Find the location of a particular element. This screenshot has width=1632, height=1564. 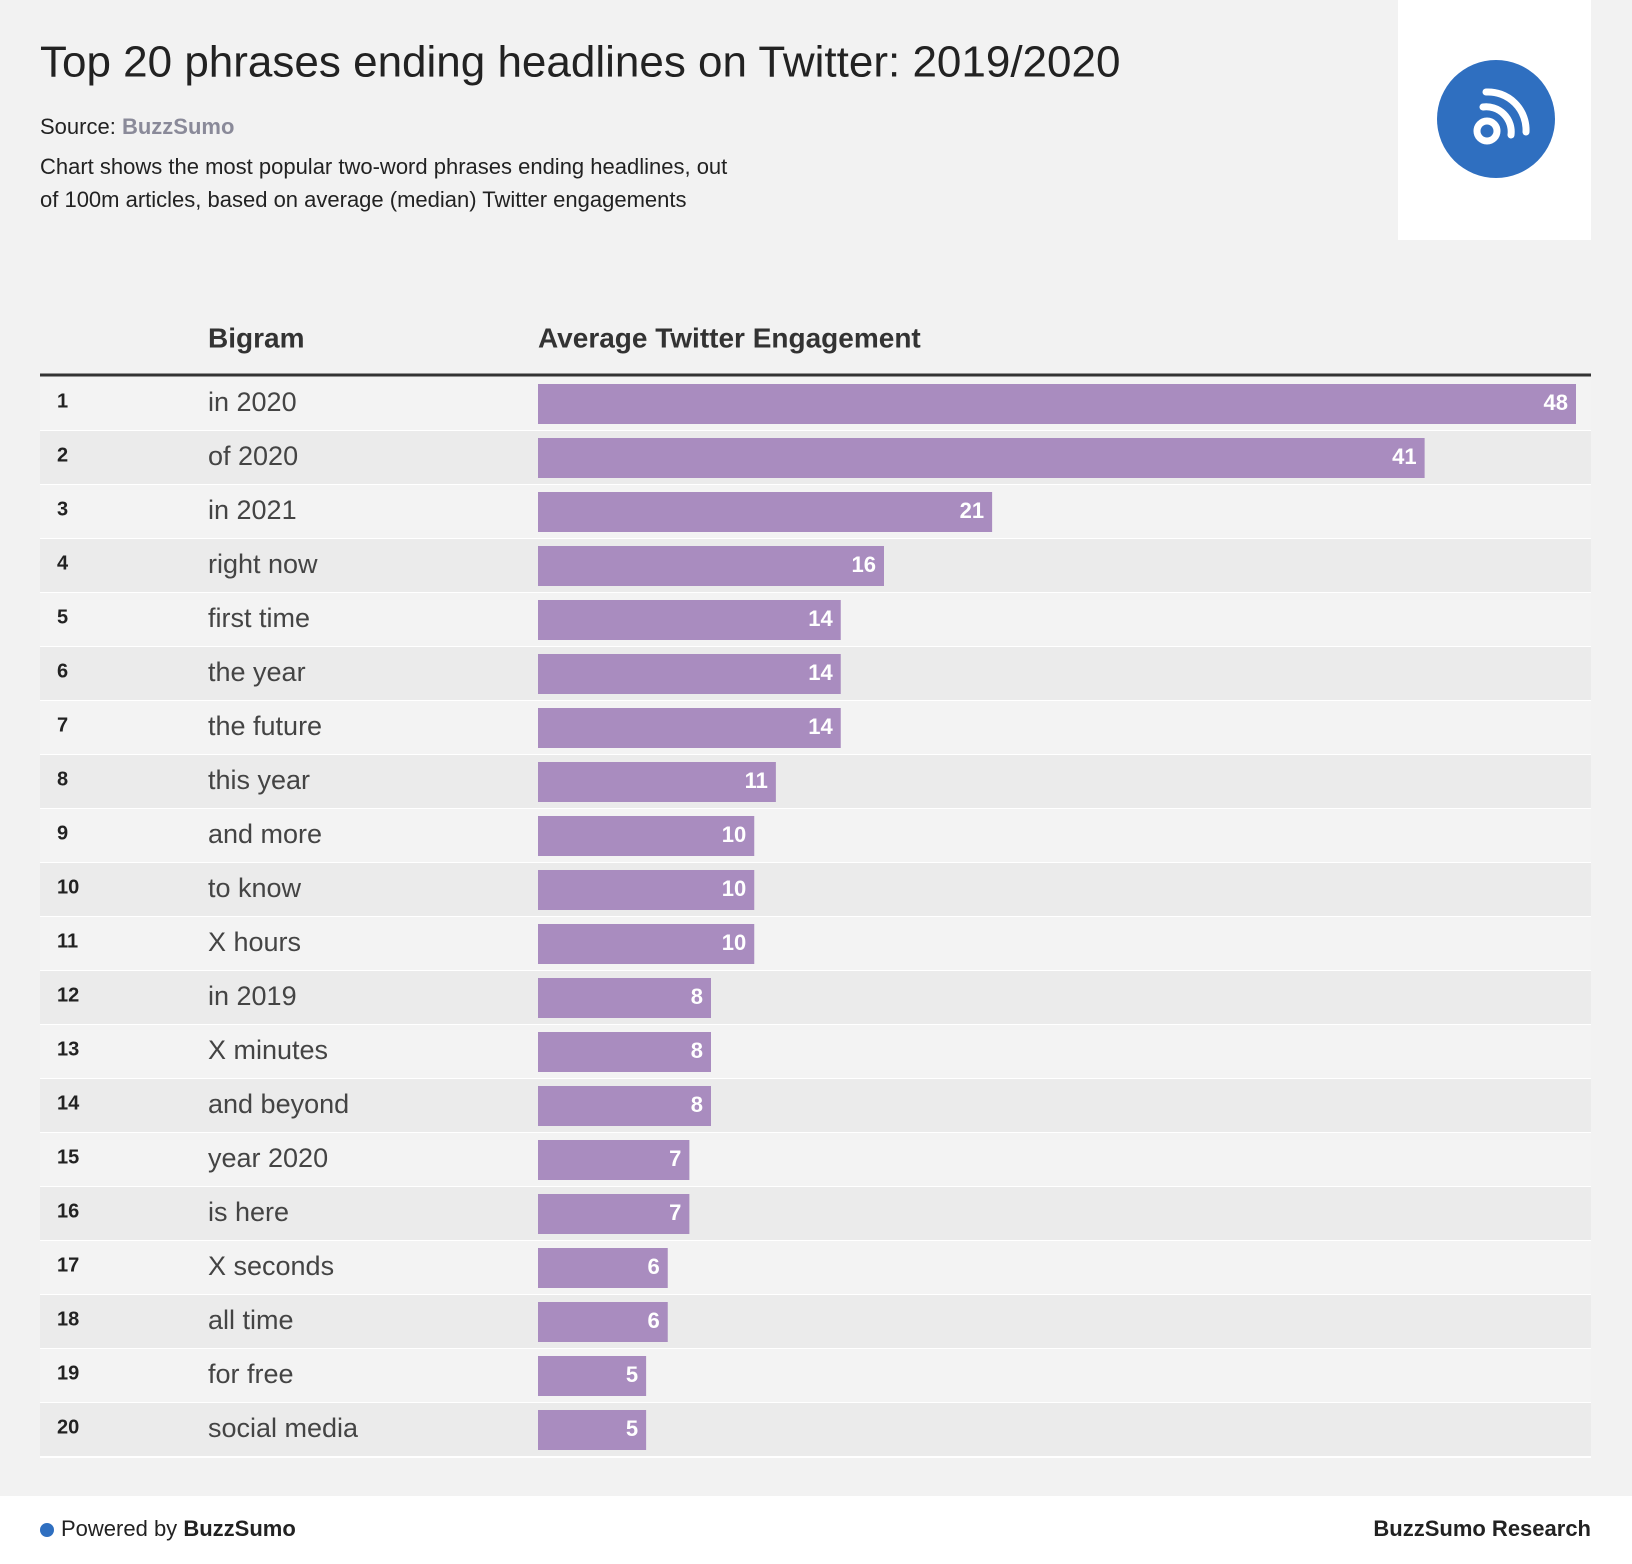

bigram: in 2019 is located at coordinates (252, 996).